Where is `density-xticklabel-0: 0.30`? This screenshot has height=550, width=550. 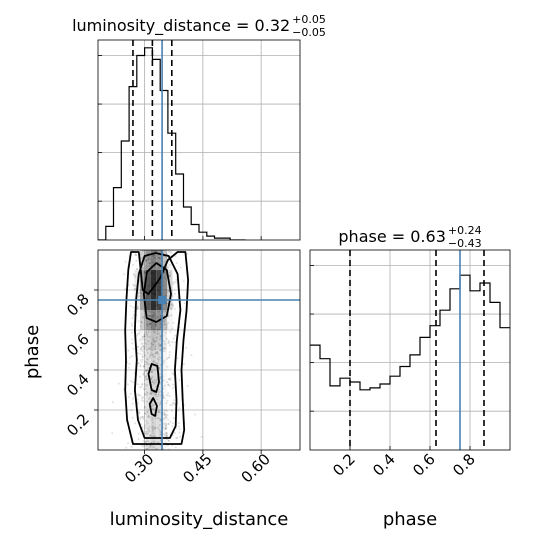
density-xticklabel-0: 0.30 is located at coordinates (139, 468).